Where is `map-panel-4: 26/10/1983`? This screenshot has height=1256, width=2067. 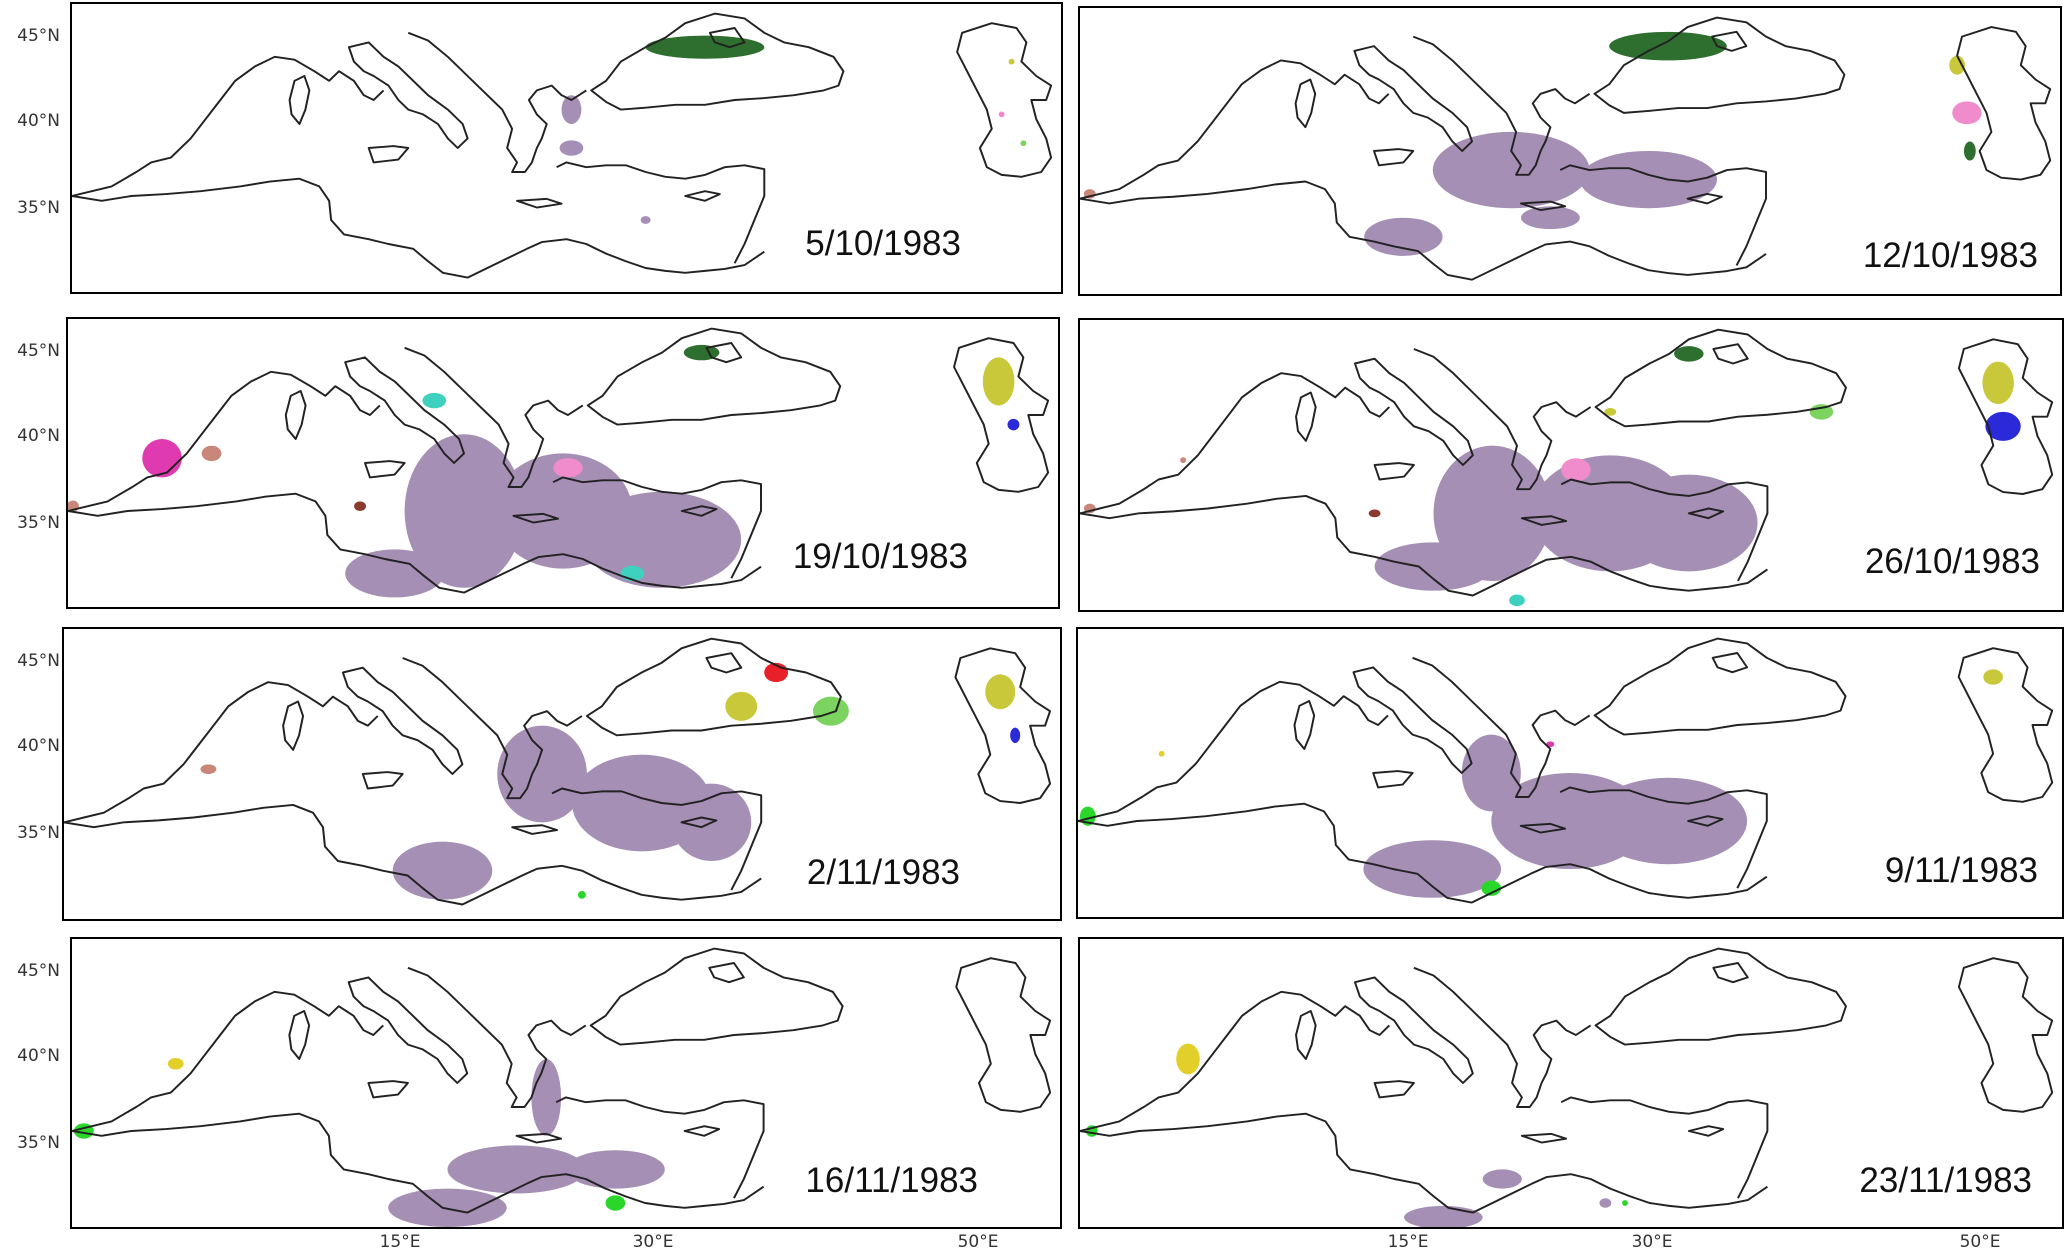 map-panel-4: 26/10/1983 is located at coordinates (1571, 465).